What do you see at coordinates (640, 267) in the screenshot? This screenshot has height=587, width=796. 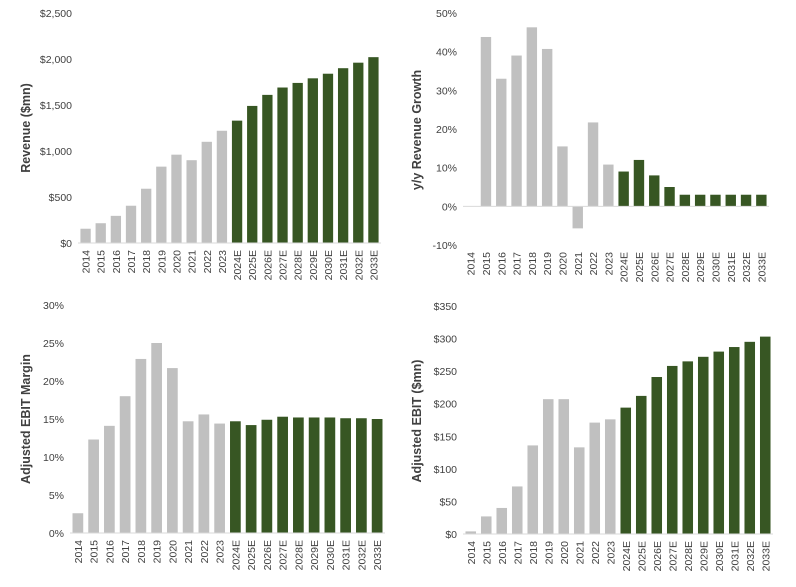 I see `x-tick-label: 2025E` at bounding box center [640, 267].